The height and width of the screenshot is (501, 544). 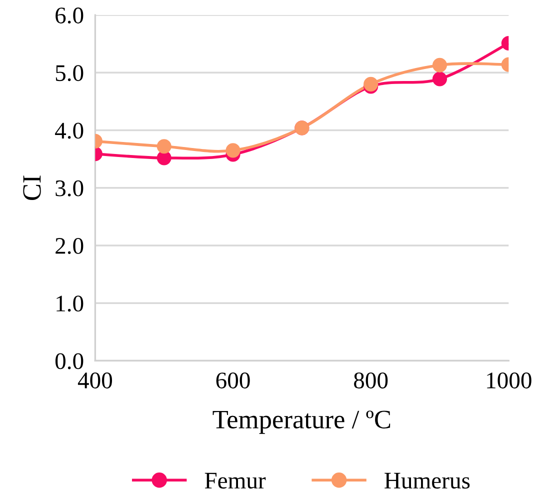 I want to click on x-axis-title: Temperature / ºC, so click(x=301, y=422).